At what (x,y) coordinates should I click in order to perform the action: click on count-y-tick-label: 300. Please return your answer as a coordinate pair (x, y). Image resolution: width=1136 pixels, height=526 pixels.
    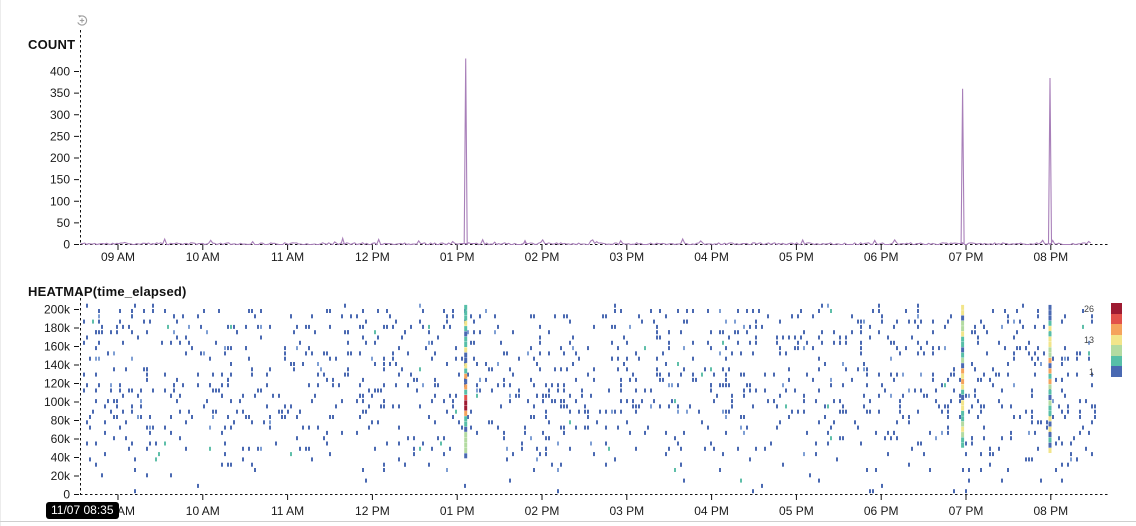
    Looking at the image, I should click on (60, 115).